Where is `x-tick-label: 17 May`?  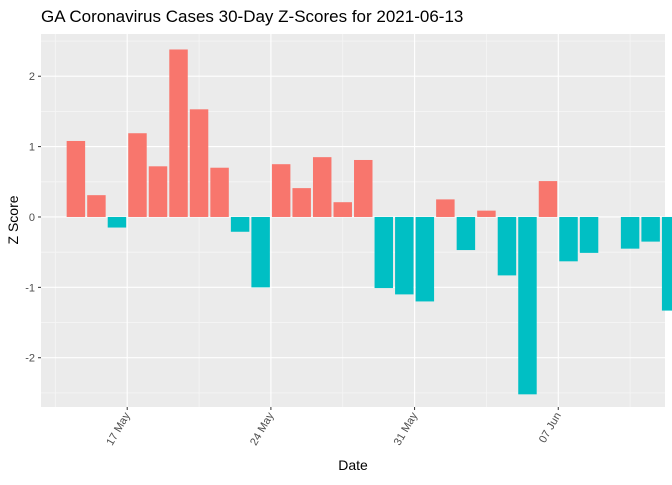 x-tick-label: 17 May is located at coordinates (118, 429).